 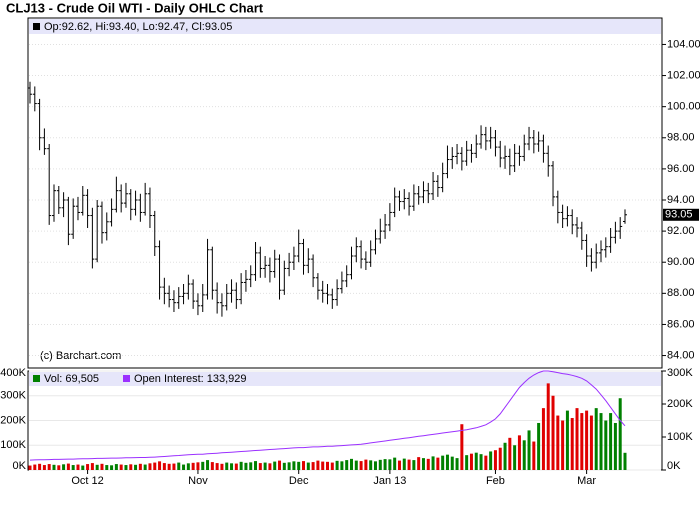 What do you see at coordinates (299, 481) in the screenshot?
I see `x-tick-label: Dec` at bounding box center [299, 481].